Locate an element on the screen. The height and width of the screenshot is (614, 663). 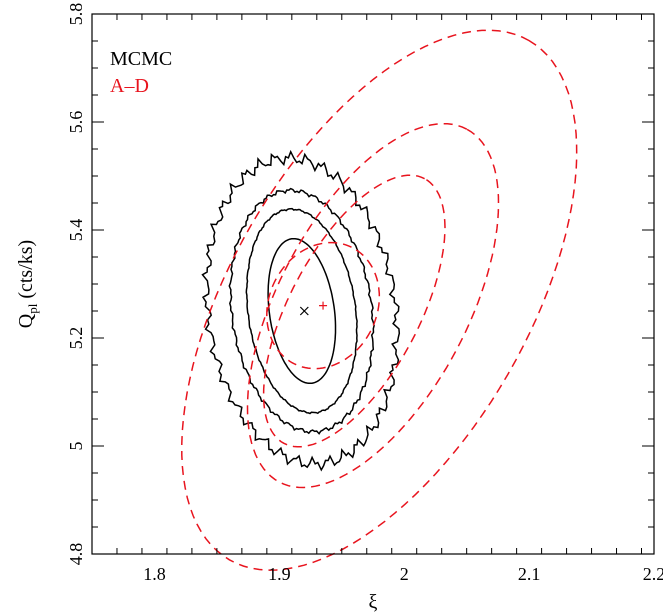
y-axis-title: Qpl (cts/ks) is located at coordinates (27, 284).